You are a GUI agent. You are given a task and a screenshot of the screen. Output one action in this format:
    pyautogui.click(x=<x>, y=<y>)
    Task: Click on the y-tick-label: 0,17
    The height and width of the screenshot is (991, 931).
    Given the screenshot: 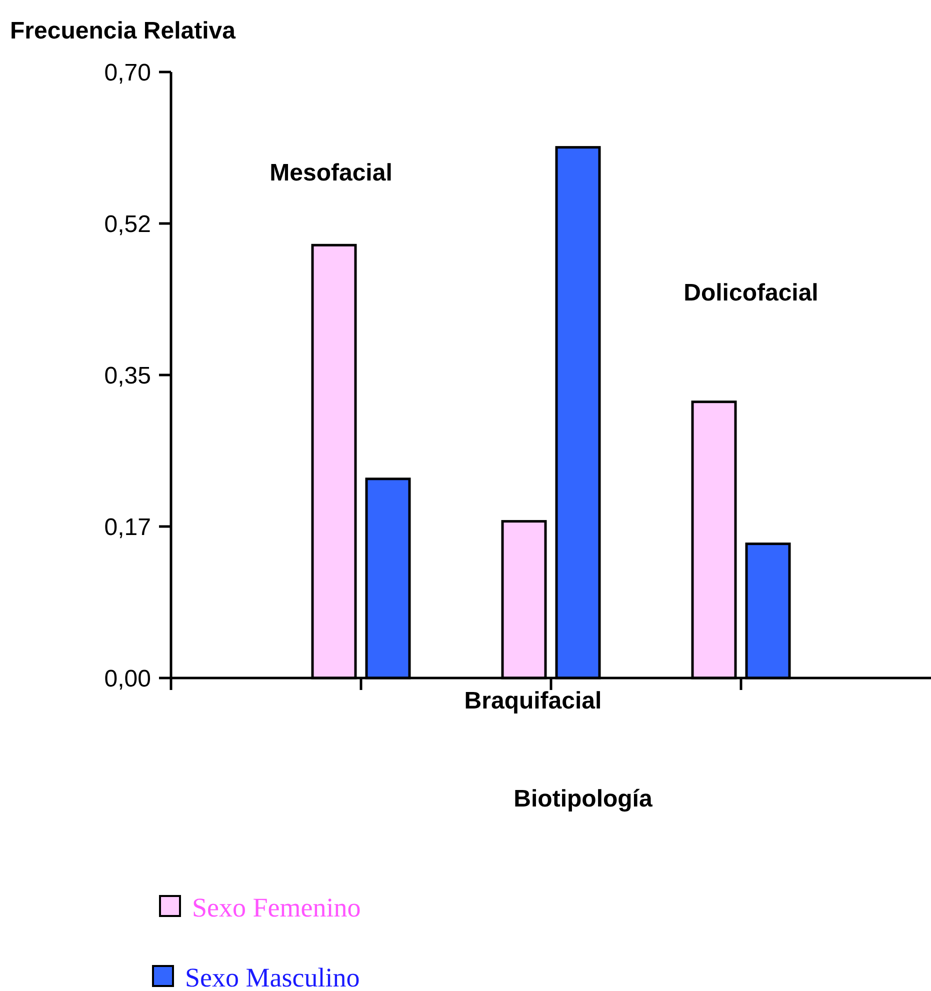 What is the action you would take?
    pyautogui.click(x=127, y=527)
    